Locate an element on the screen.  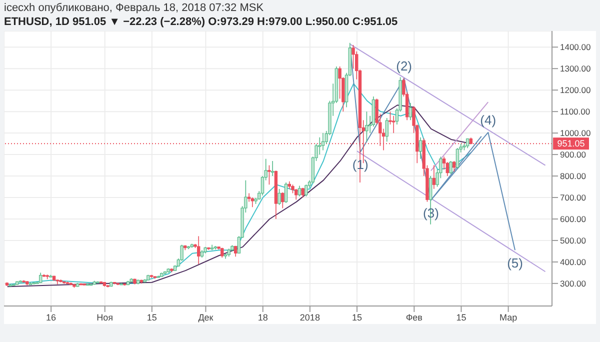
y-tick-label: 500.00 is located at coordinates (573, 240).